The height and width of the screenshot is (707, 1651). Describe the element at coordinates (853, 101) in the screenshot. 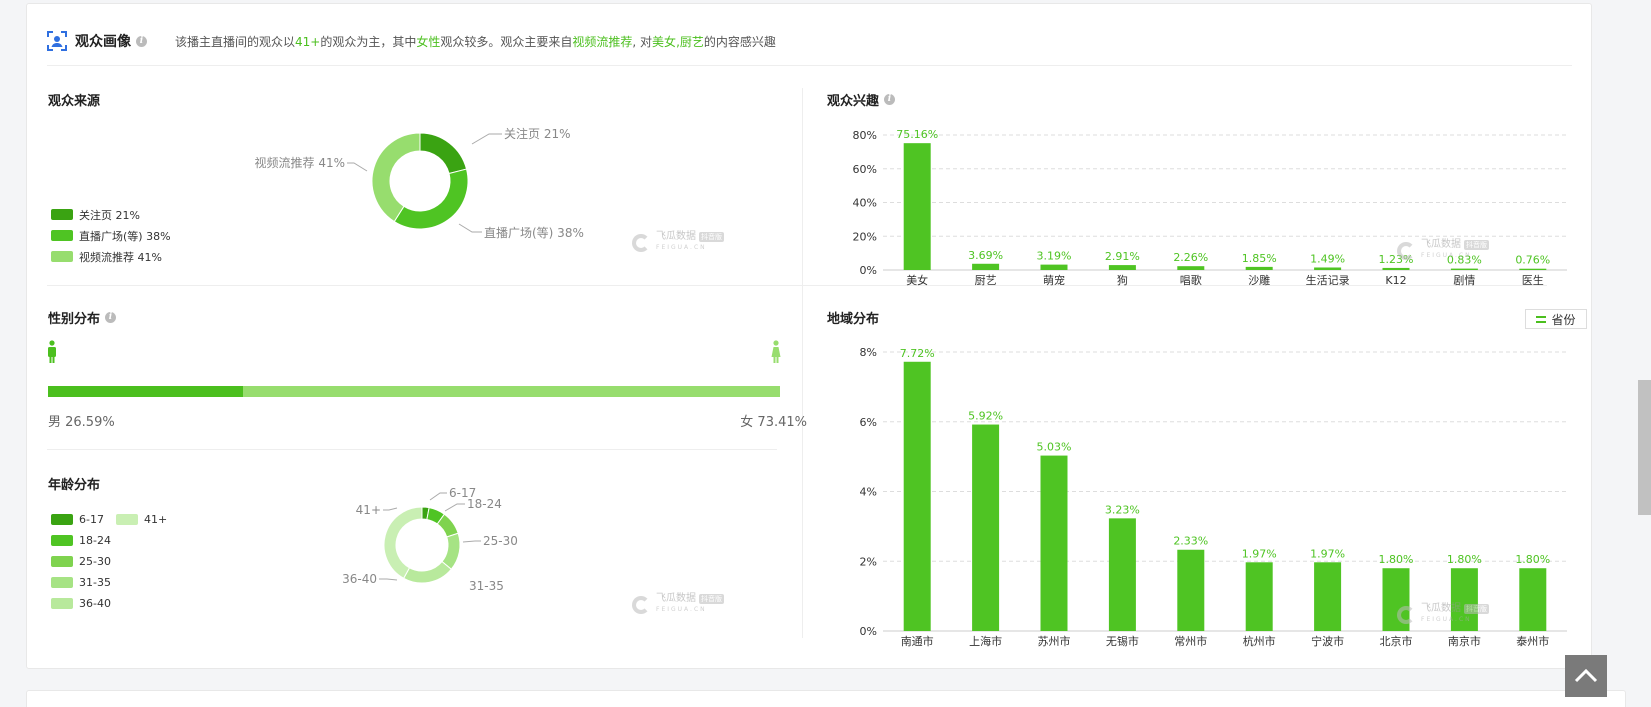

I see `interest-title-text: 观众兴趣` at that location.